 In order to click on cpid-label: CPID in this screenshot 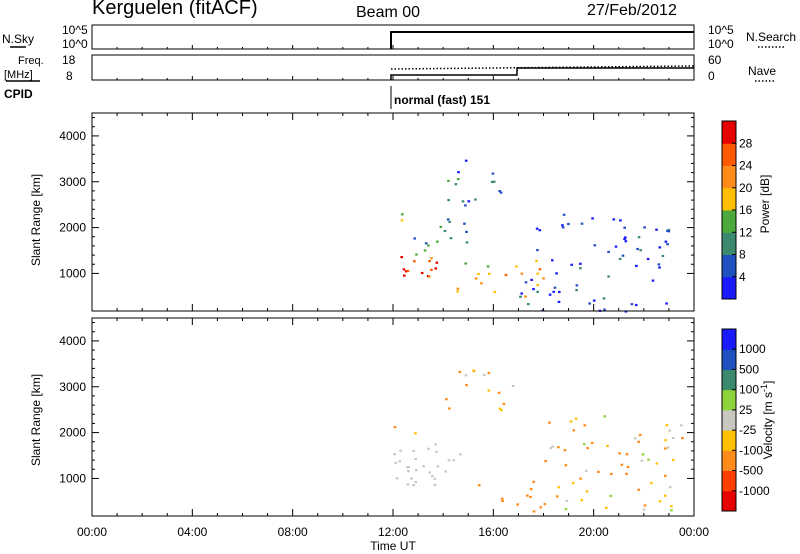, I will do `click(18, 94)`.